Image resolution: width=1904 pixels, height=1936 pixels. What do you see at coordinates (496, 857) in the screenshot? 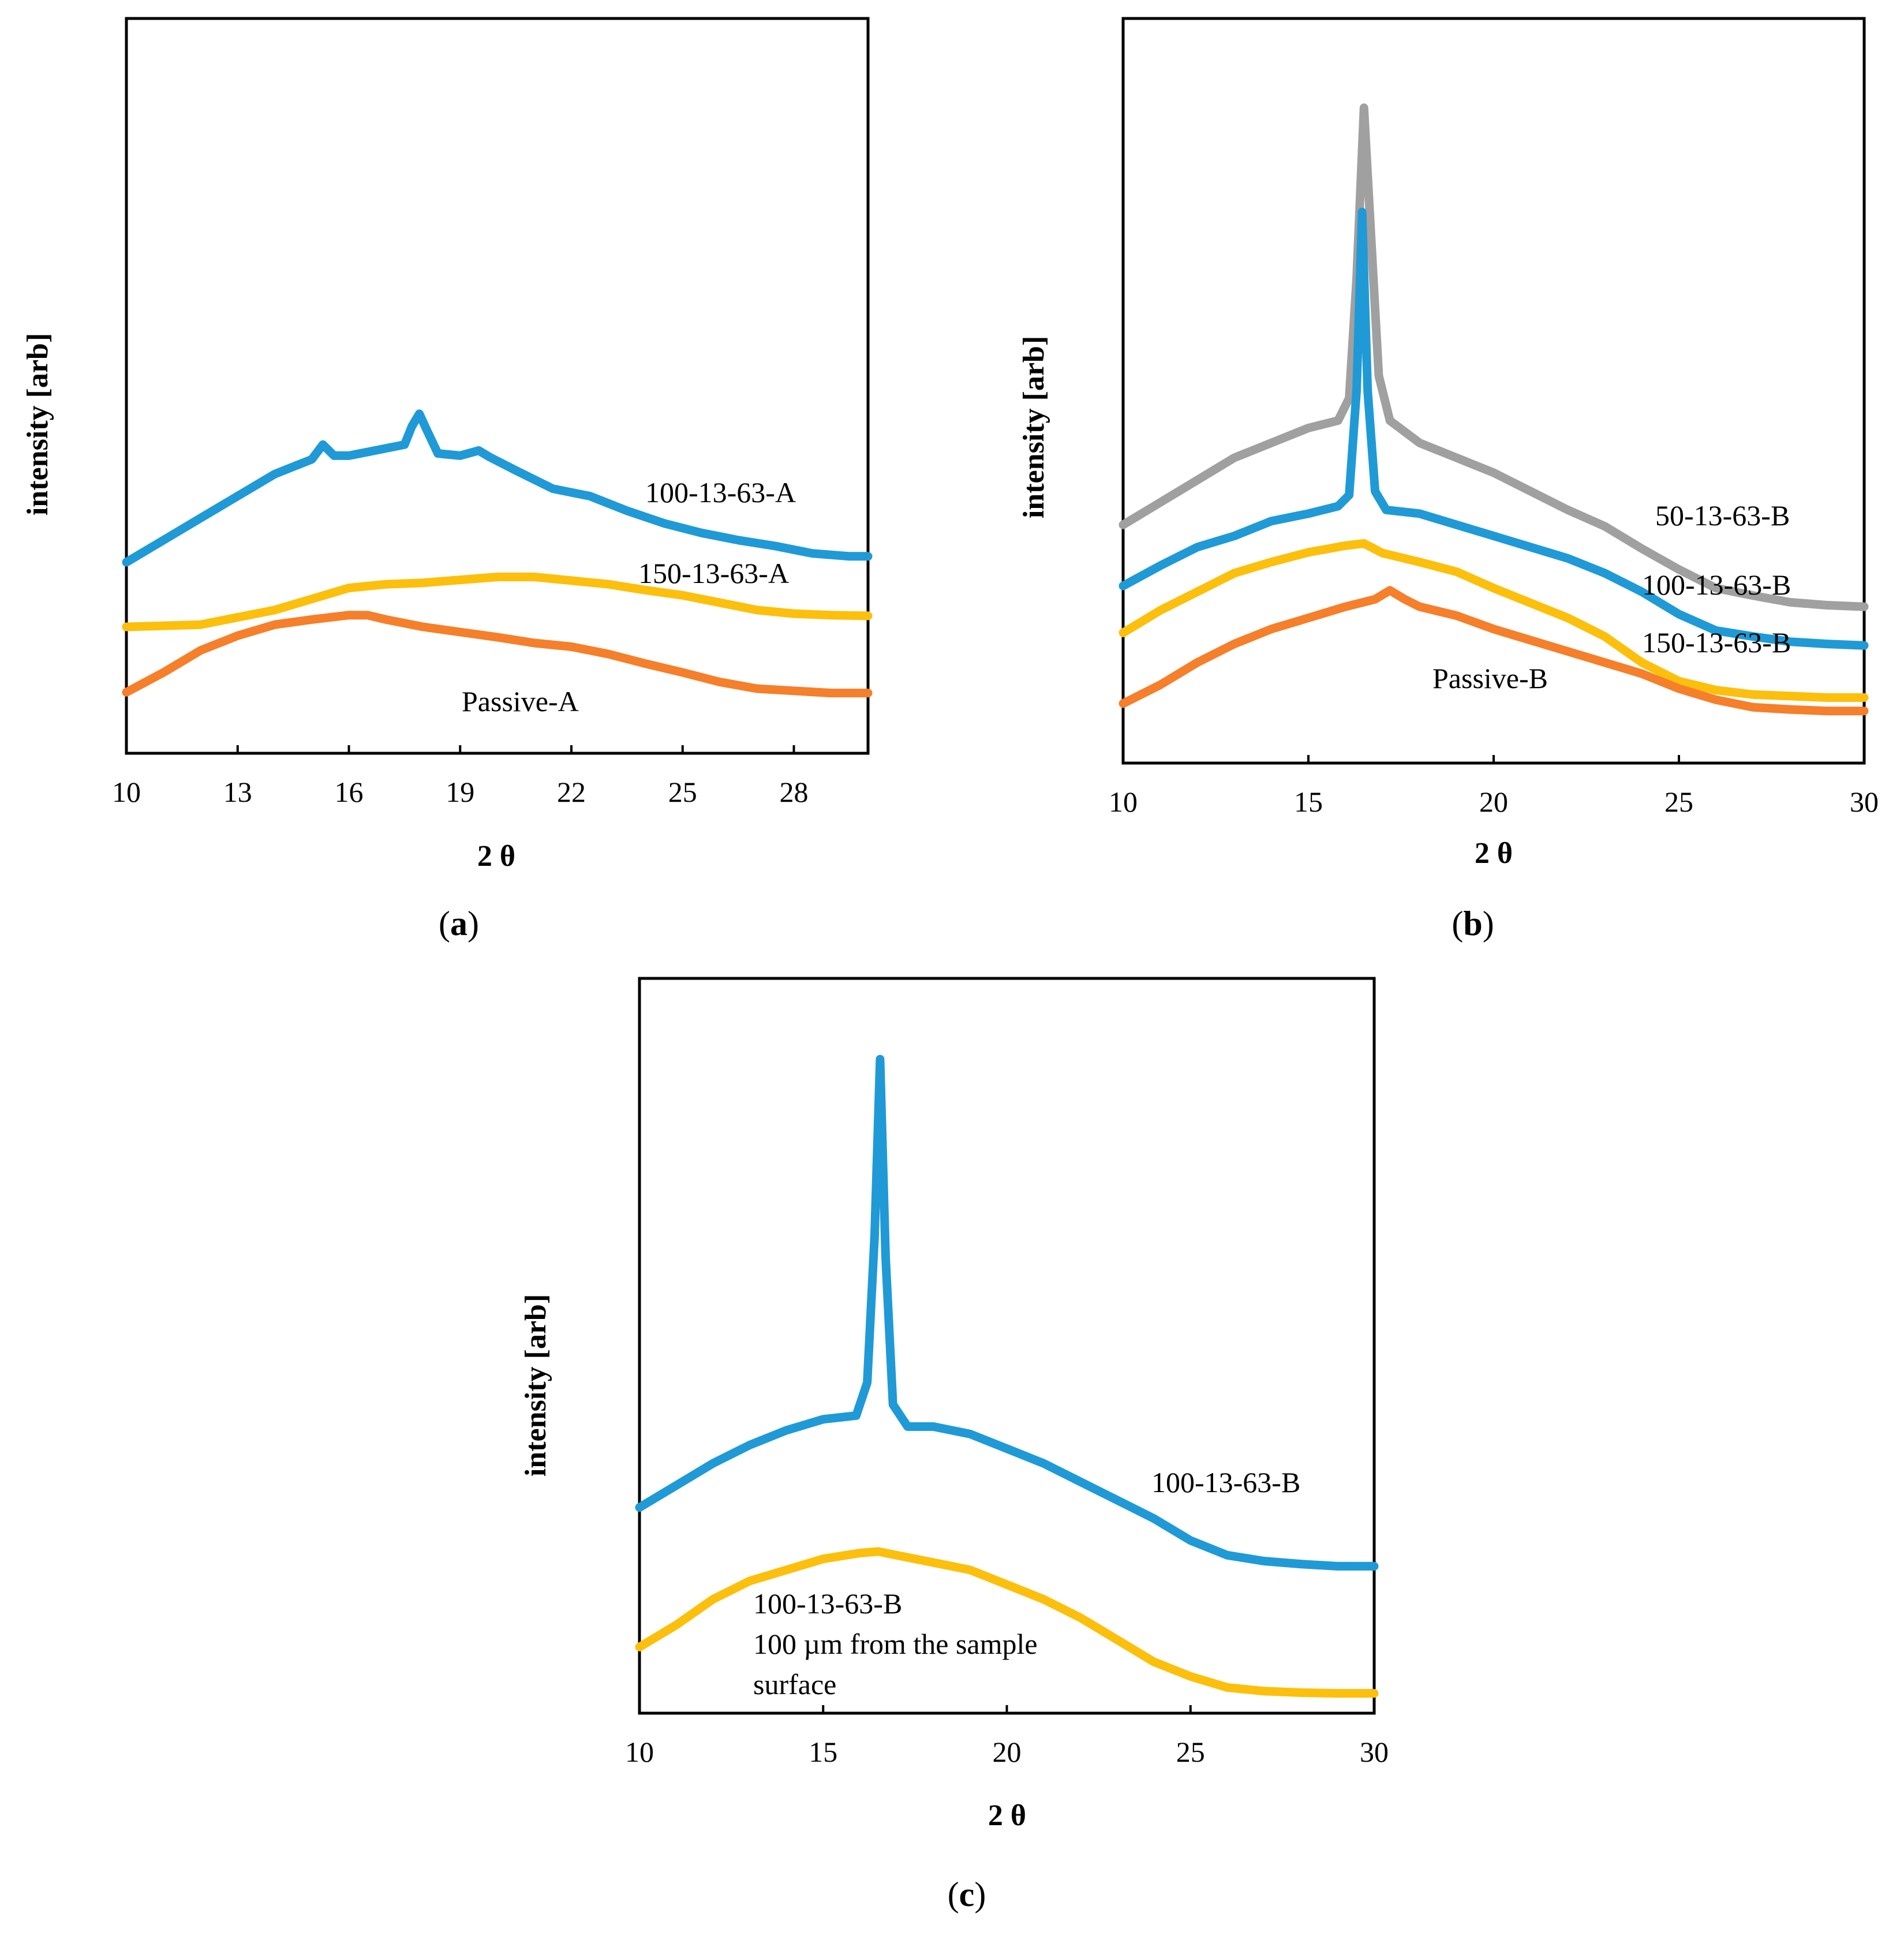
I see `x-axis-label-a: 2 θ` at bounding box center [496, 857].